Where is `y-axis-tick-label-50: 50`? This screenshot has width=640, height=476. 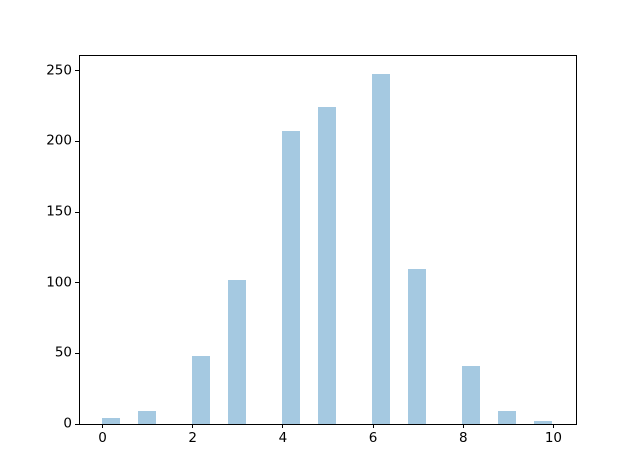
y-axis-tick-label-50: 50 is located at coordinates (63, 352).